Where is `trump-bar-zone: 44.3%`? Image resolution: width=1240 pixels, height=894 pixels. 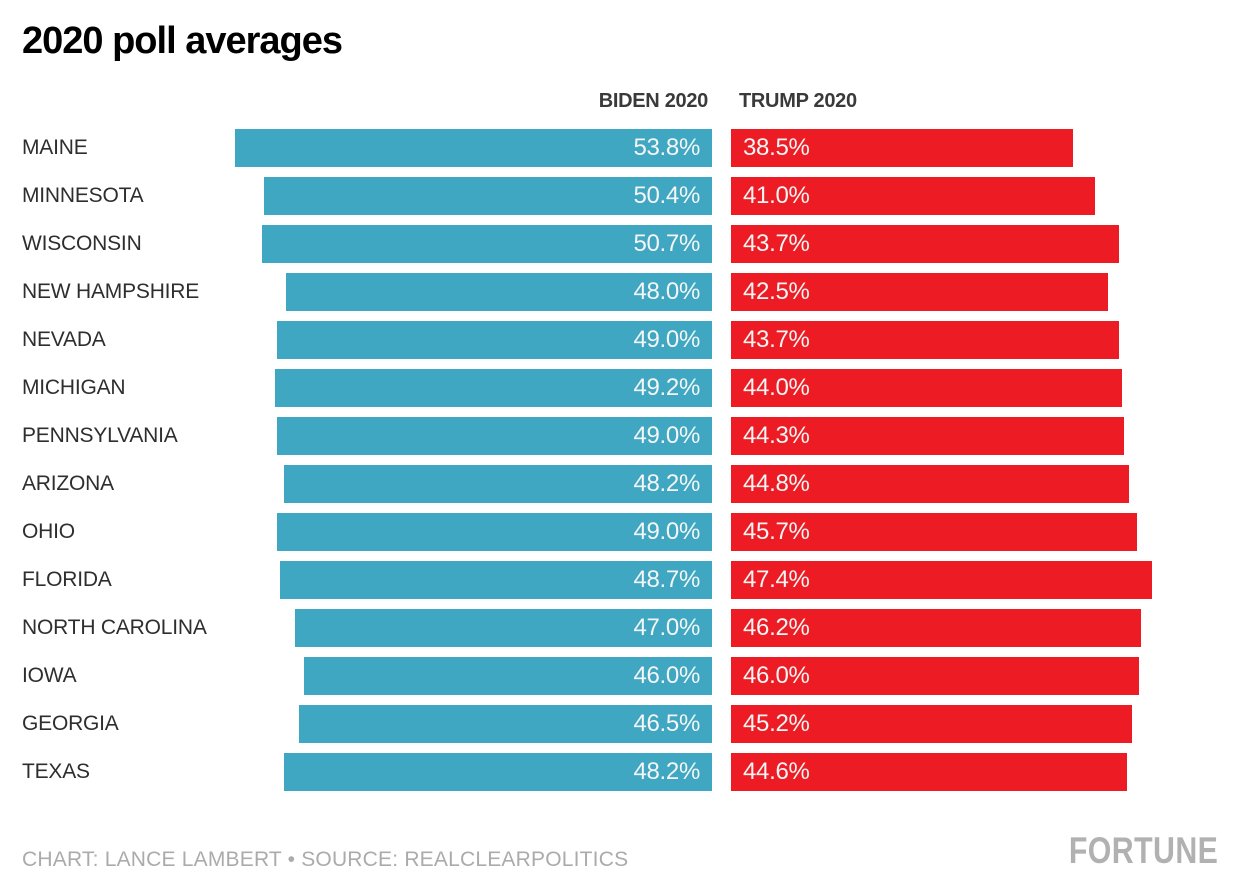
trump-bar-zone: 44.3% is located at coordinates (974, 435).